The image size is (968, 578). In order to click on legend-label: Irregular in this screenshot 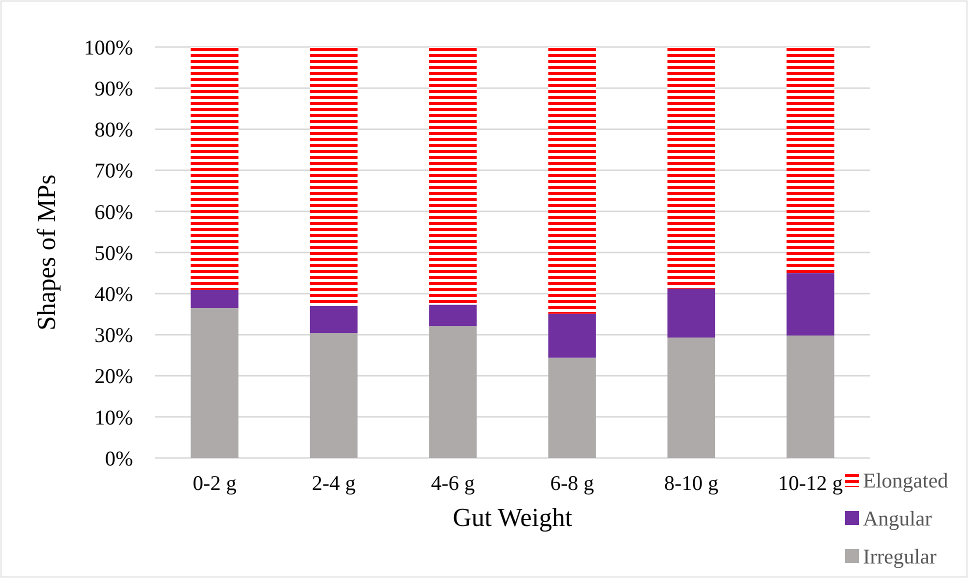, I will do `click(899, 556)`.